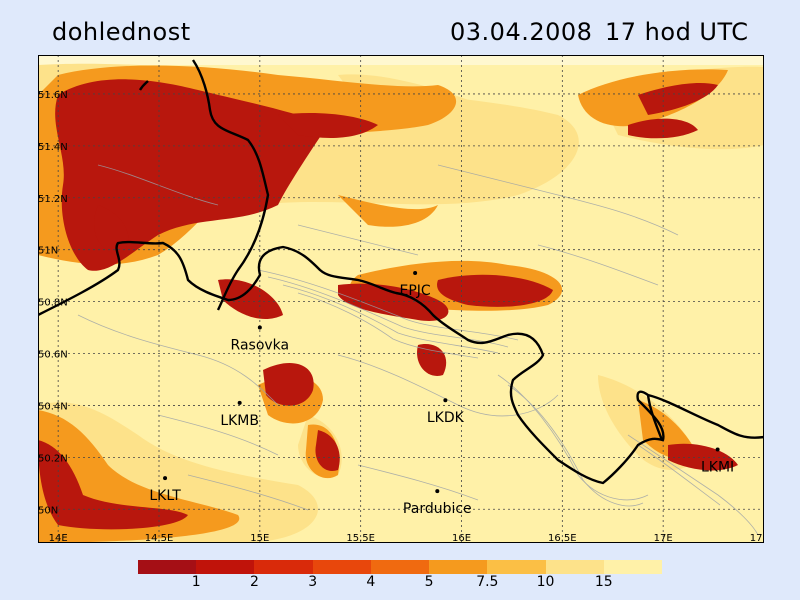 This screenshot has height=600, width=800. I want to click on lat-tick-label: 51.2N, so click(53, 199).